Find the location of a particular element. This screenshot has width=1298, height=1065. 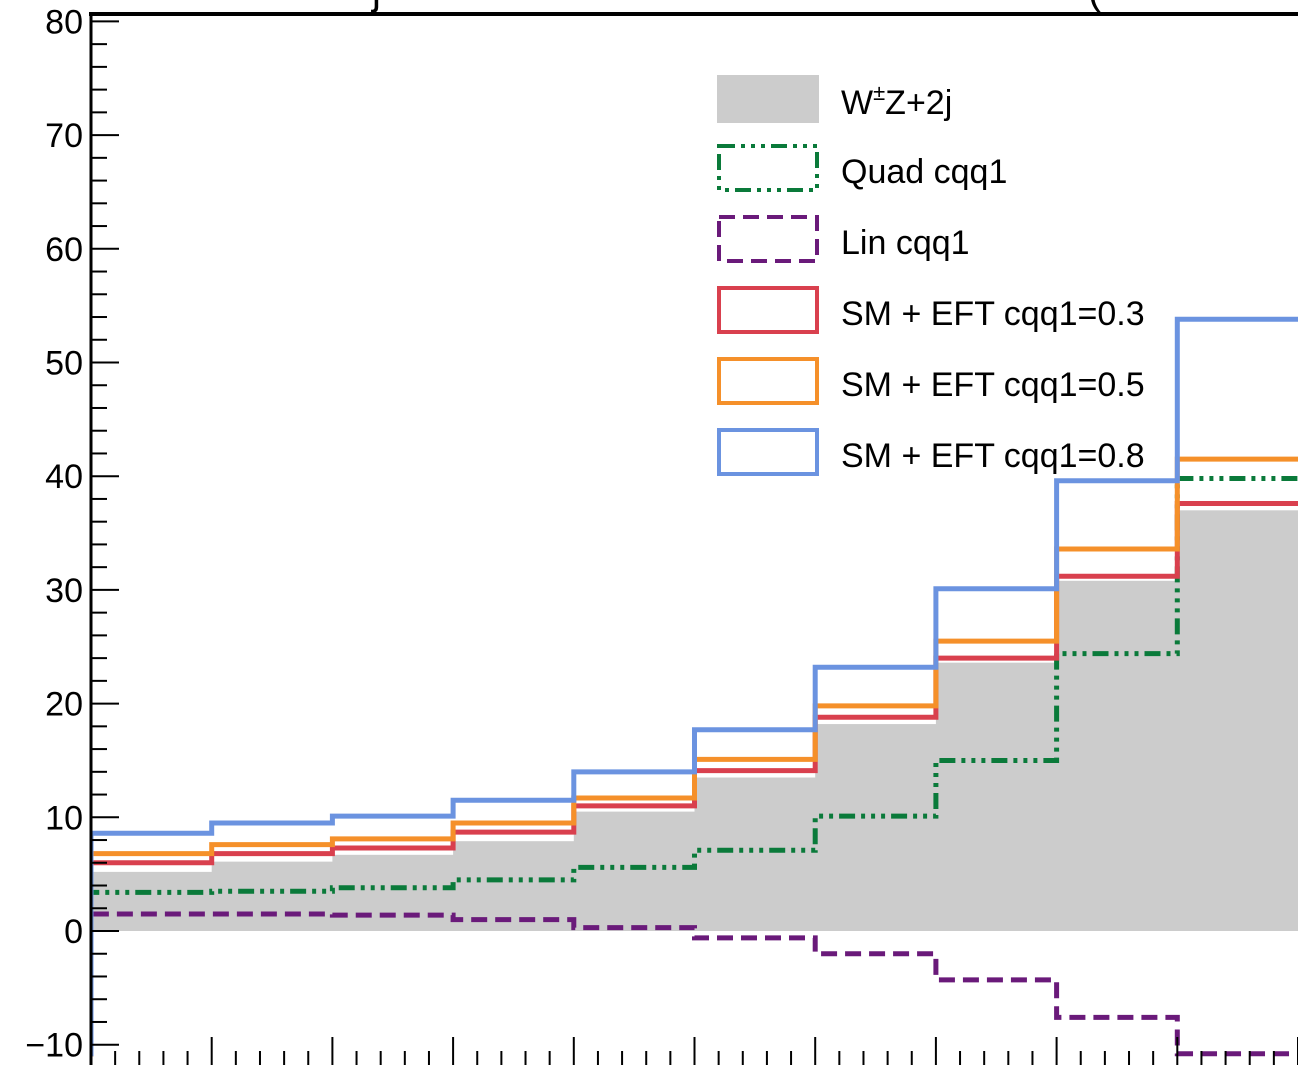

legend-swatch-lin-cqq1 is located at coordinates (768, 239).